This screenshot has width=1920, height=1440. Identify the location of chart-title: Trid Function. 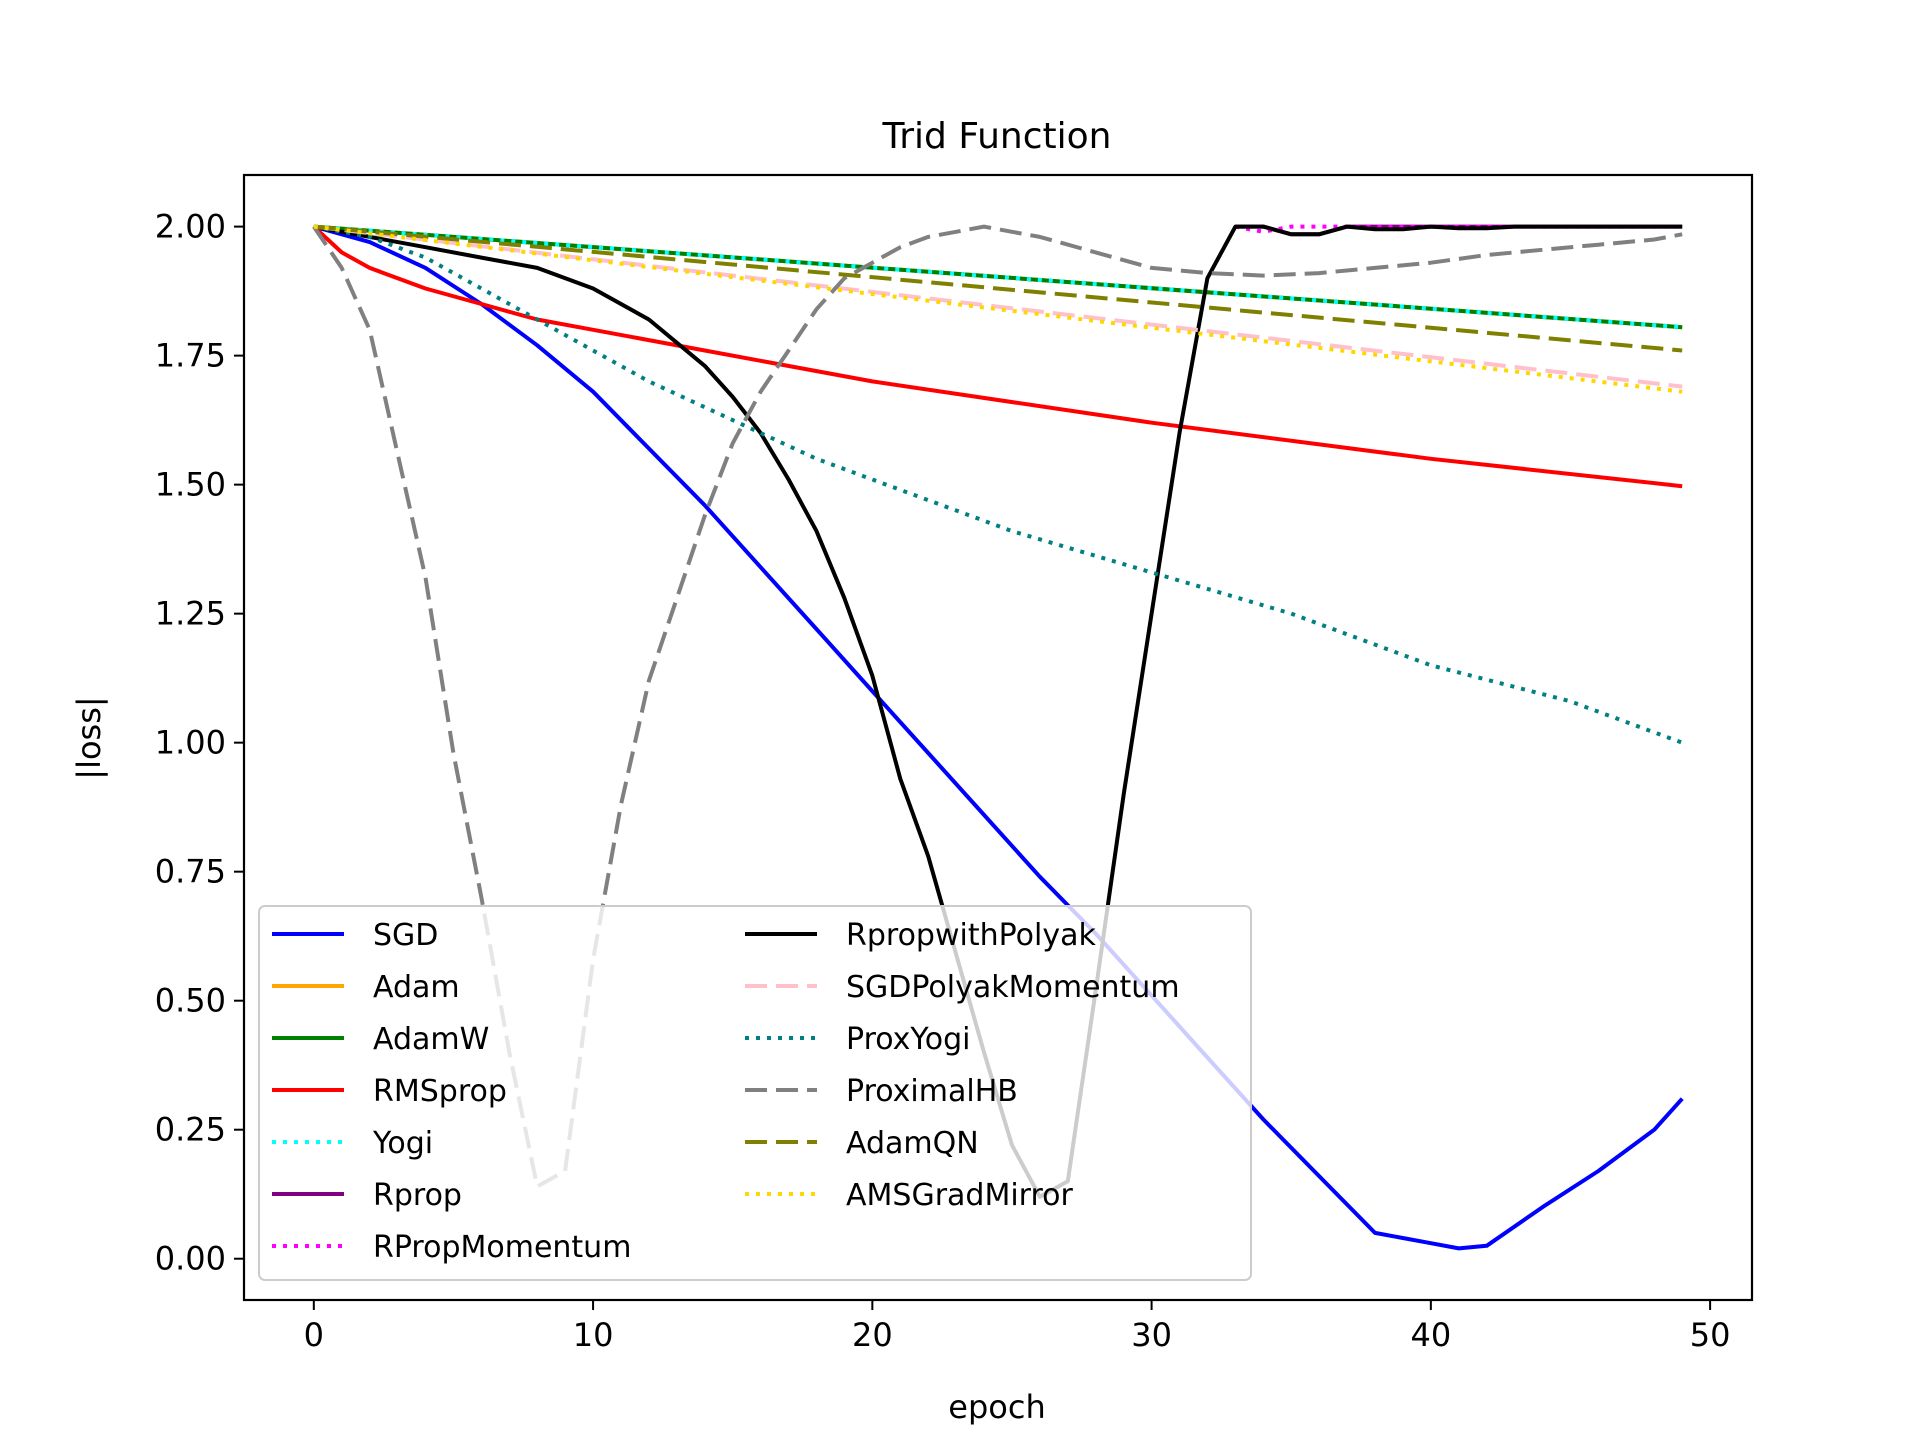
(997, 136).